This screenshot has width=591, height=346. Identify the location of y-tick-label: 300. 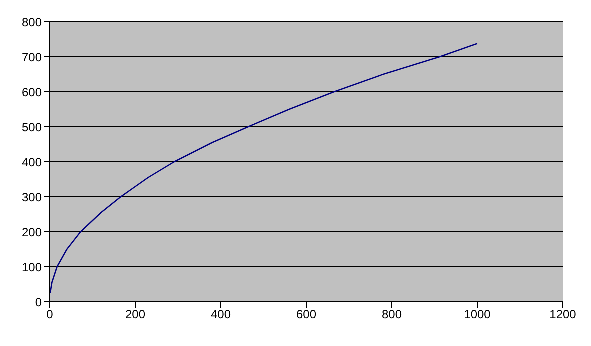
(32, 197).